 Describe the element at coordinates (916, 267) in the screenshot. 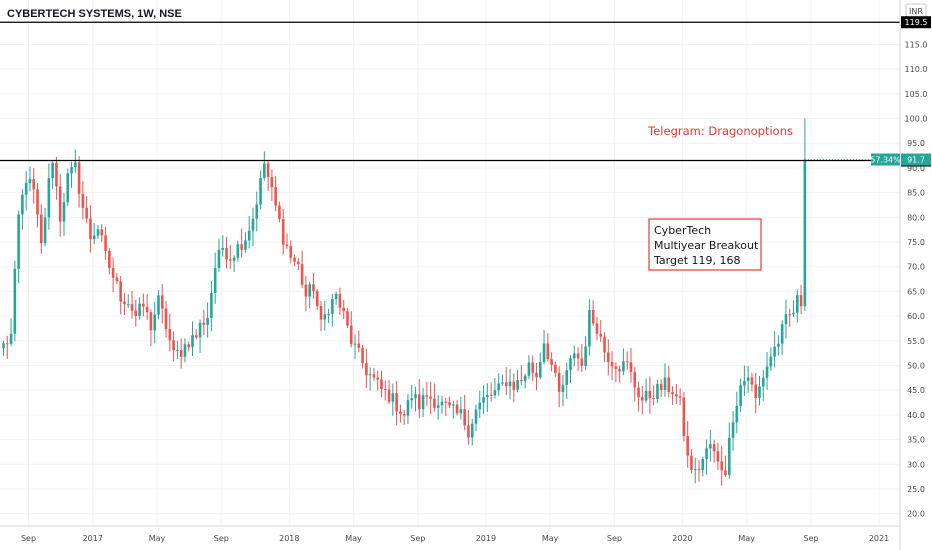

I see `price-tick-label: 70.0` at that location.